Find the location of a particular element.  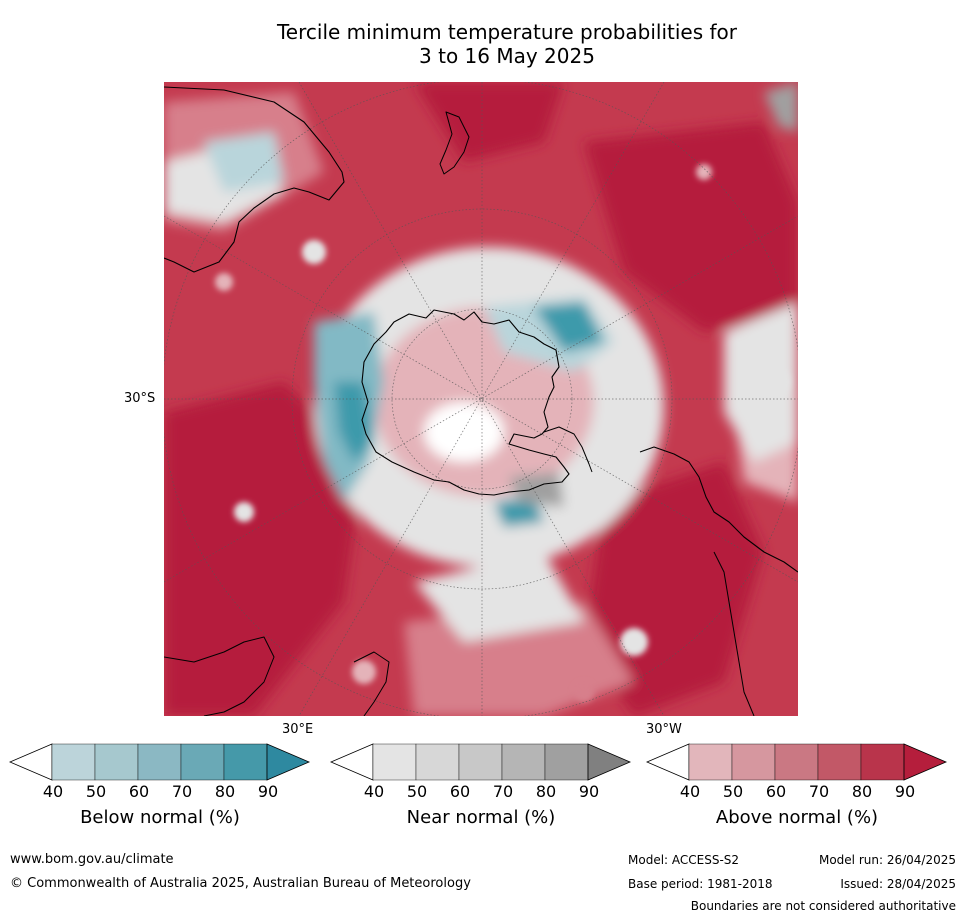

below-normal-south-patch is located at coordinates (519, 512).